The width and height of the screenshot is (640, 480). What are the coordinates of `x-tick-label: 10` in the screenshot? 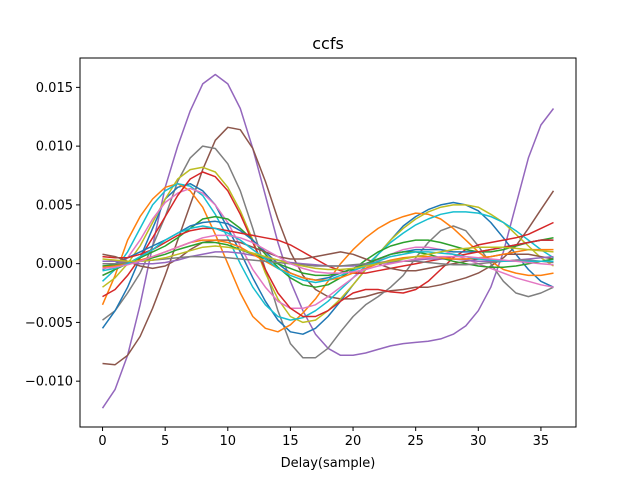 It's located at (228, 441).